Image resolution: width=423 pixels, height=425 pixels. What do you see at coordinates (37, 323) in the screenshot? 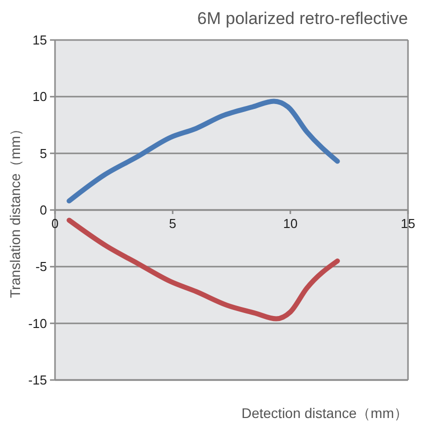
I see `y-tick-label: -10` at bounding box center [37, 323].